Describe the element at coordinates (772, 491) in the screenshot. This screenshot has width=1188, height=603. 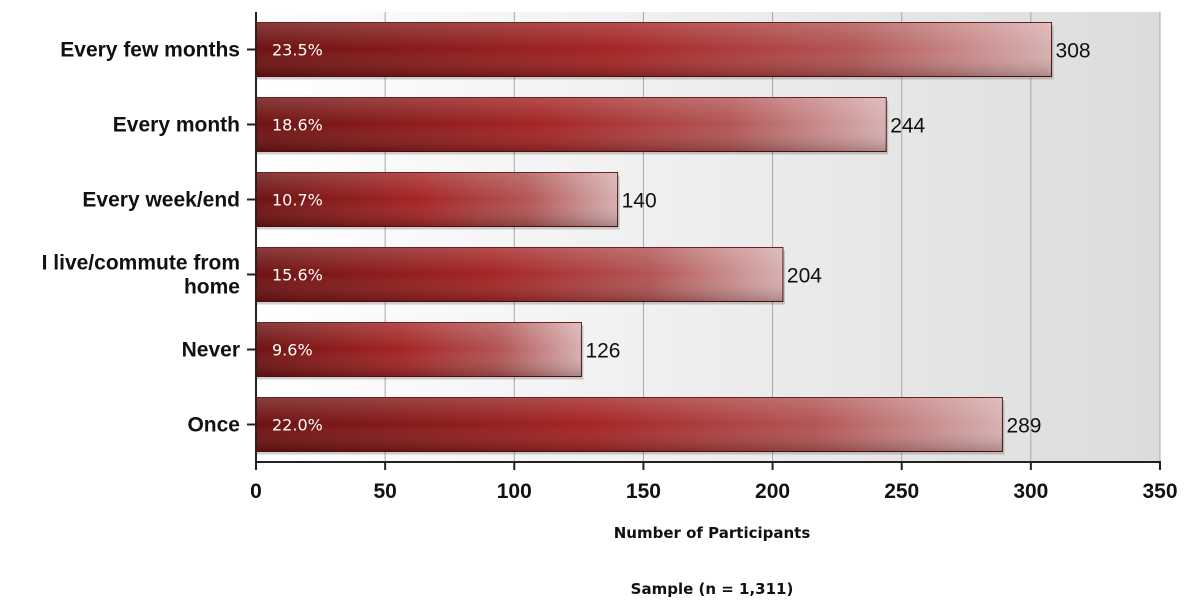
I see `x-tick-label: 200` at that location.